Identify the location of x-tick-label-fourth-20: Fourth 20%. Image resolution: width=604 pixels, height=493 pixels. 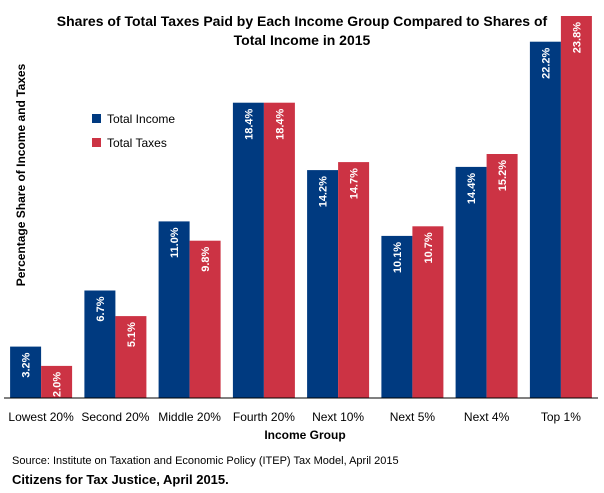
(264, 417).